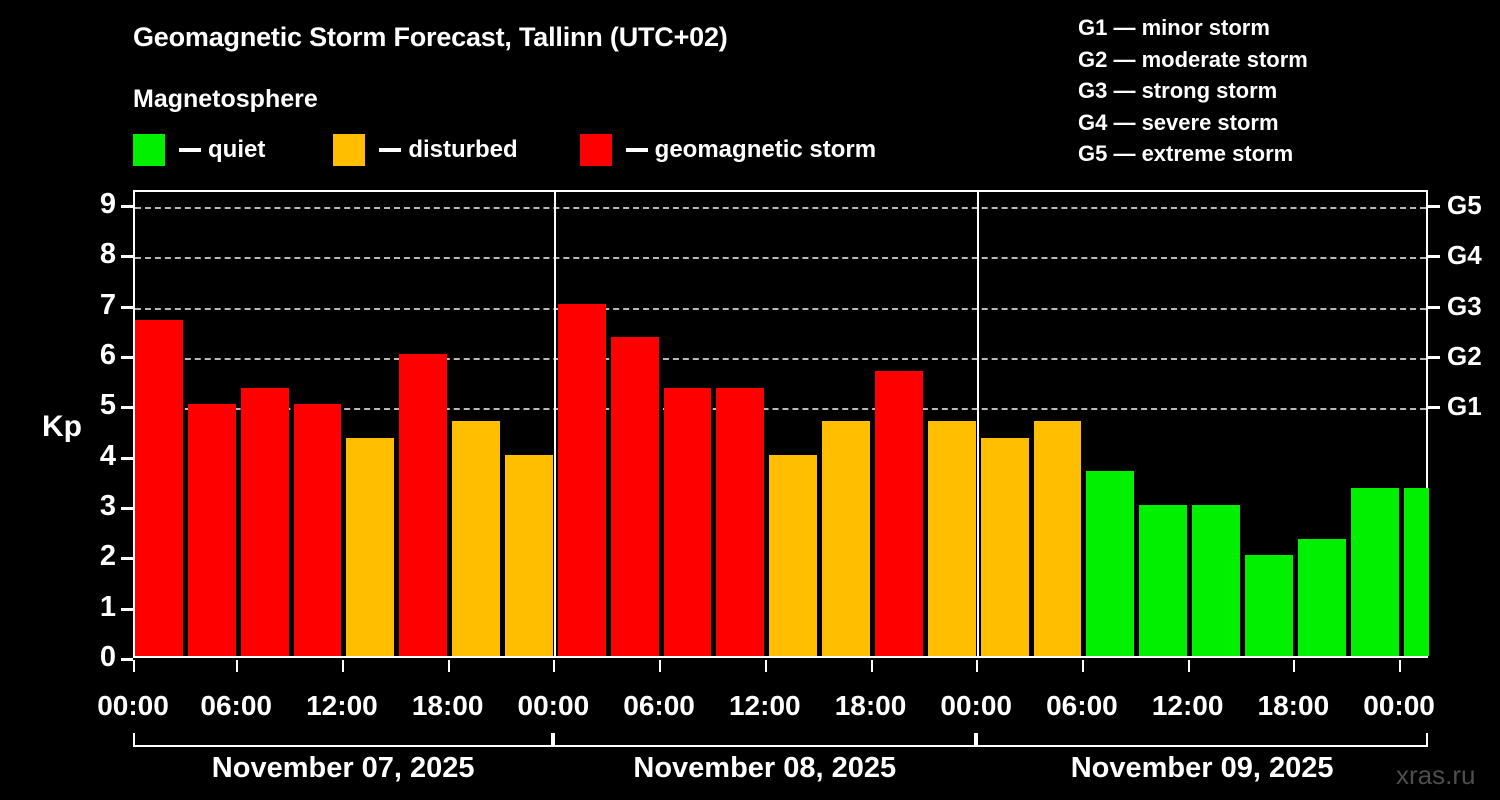 The width and height of the screenshot is (1500, 800). I want to click on g-tick-label-G1: G1, so click(1464, 406).